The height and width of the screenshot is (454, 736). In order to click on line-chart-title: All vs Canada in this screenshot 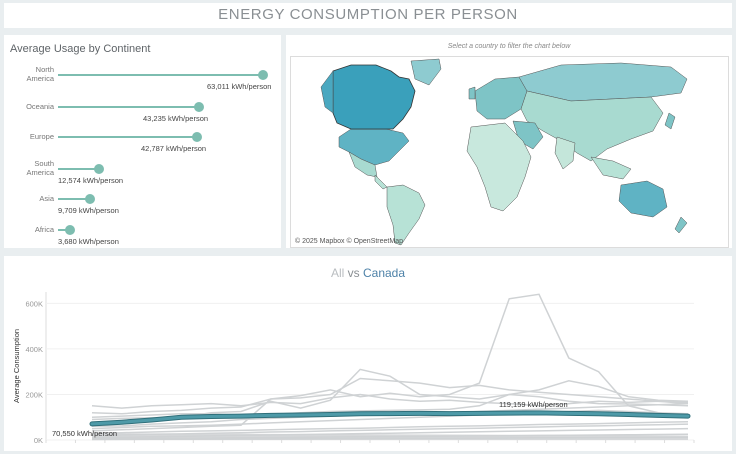, I will do `click(368, 273)`.